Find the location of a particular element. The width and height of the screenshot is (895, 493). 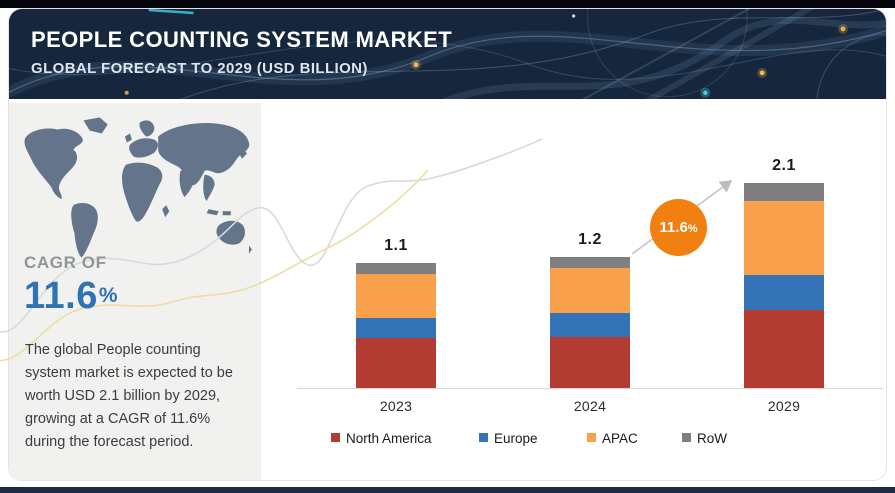

cagr-number: 11.6 is located at coordinates (61, 296).